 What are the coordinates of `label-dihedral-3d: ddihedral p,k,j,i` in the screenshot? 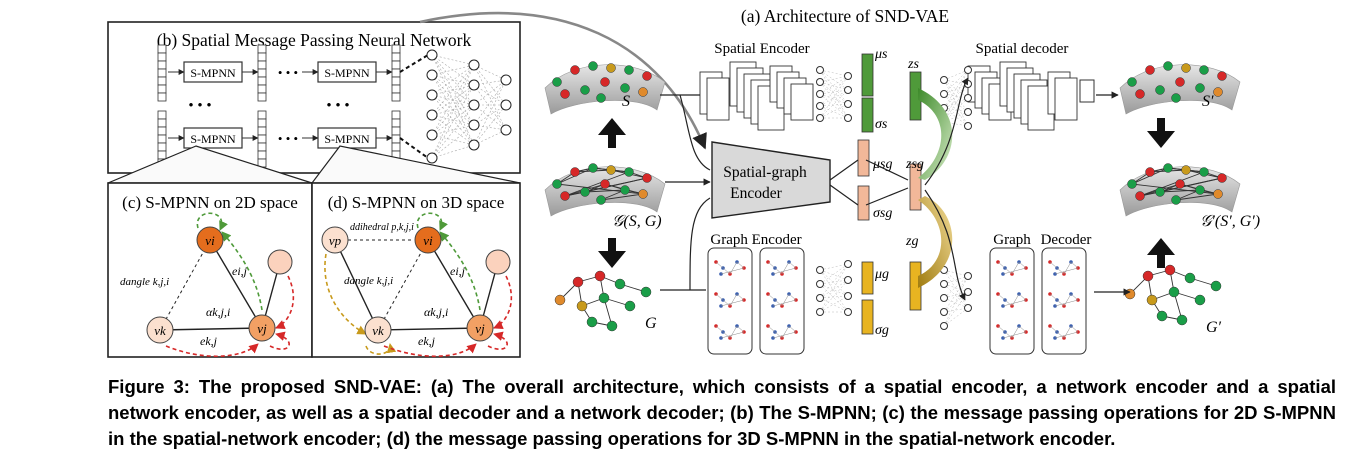 It's located at (382, 227).